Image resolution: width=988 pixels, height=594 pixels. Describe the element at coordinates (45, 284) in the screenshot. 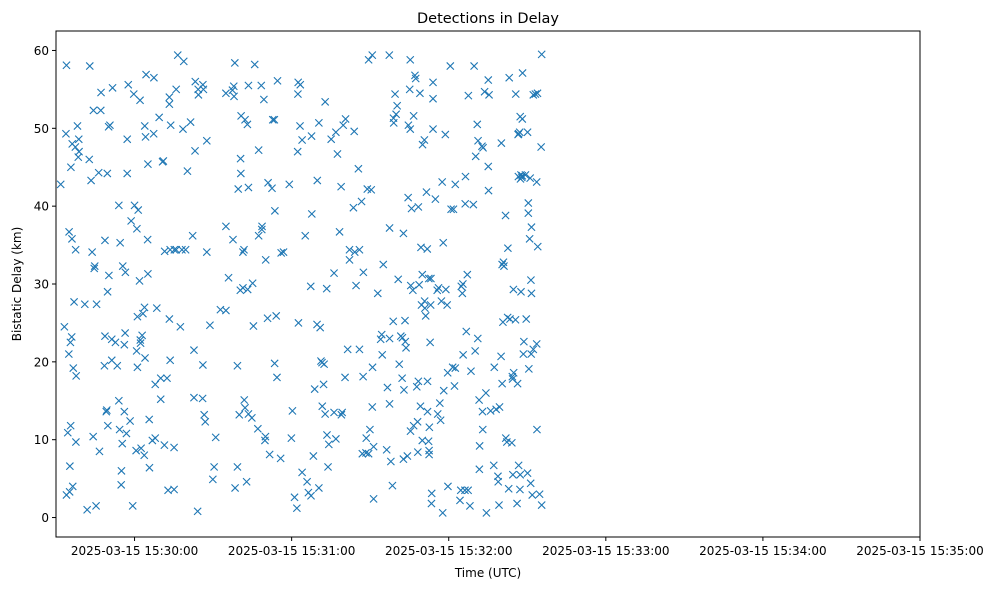

I see `y-axis-ticks: 0 10 20 30 40 50 60` at that location.